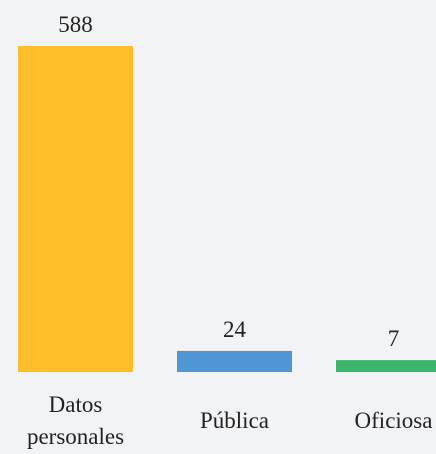  I want to click on category-label: Oficiosa, so click(377, 421).